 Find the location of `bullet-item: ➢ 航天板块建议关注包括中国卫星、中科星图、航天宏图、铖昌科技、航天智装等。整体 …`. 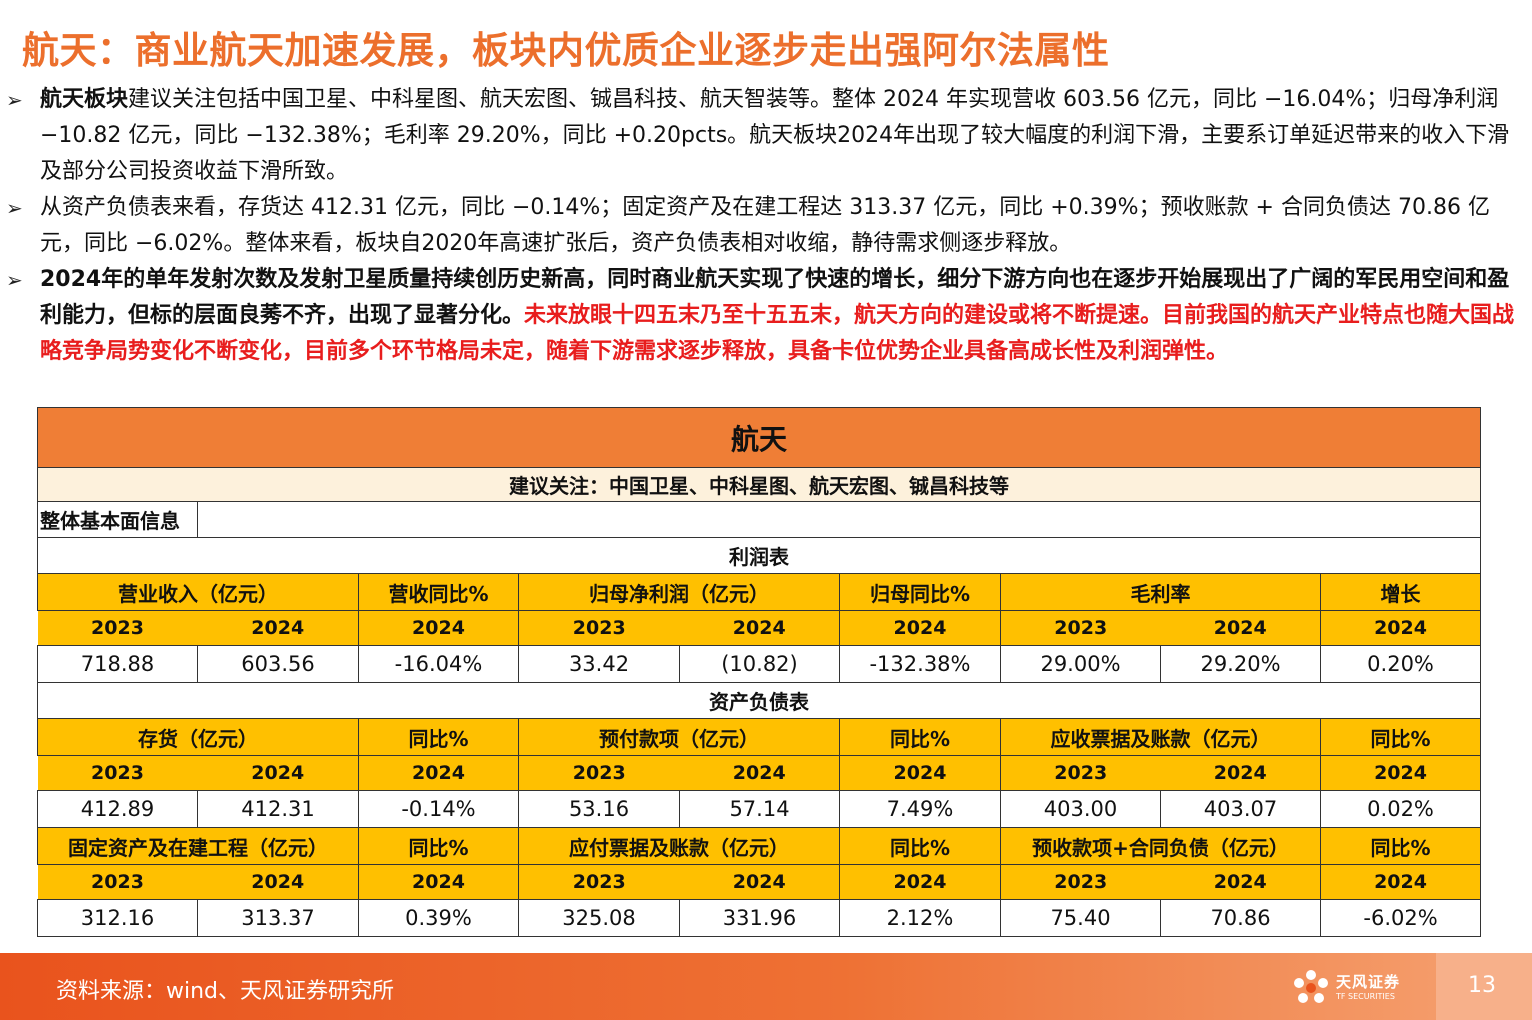

bullet-item: ➢ 航天板块建议关注包括中国卫星、中科星图、航天宏图、铖昌科技、航天智装等。整体 … is located at coordinates (767, 136).